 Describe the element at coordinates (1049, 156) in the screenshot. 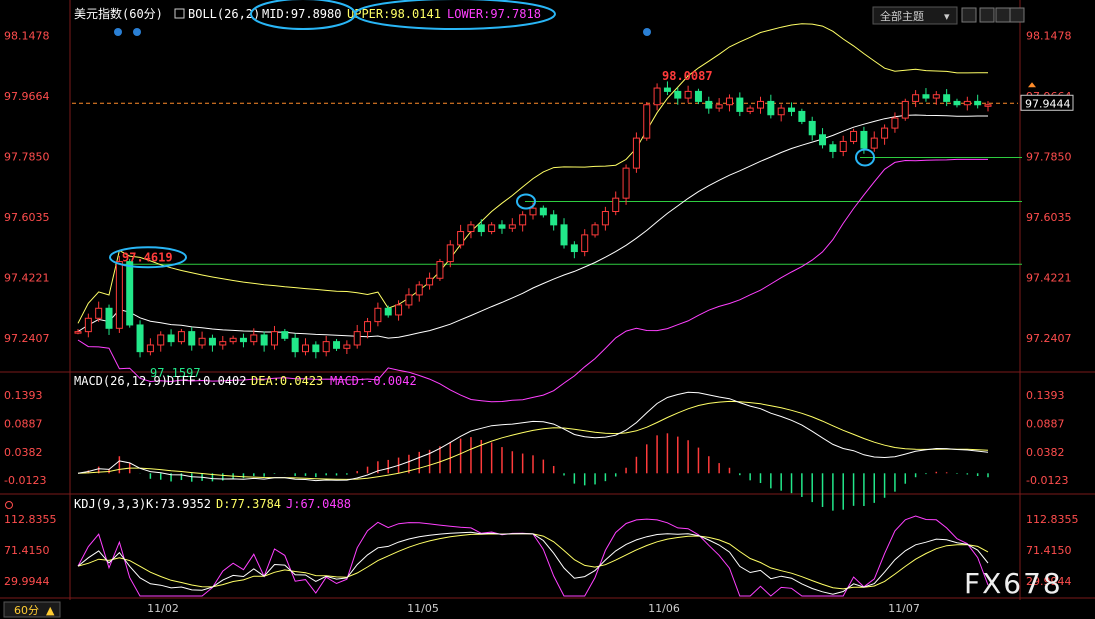

I see `y-axis-label: 97.7850` at that location.